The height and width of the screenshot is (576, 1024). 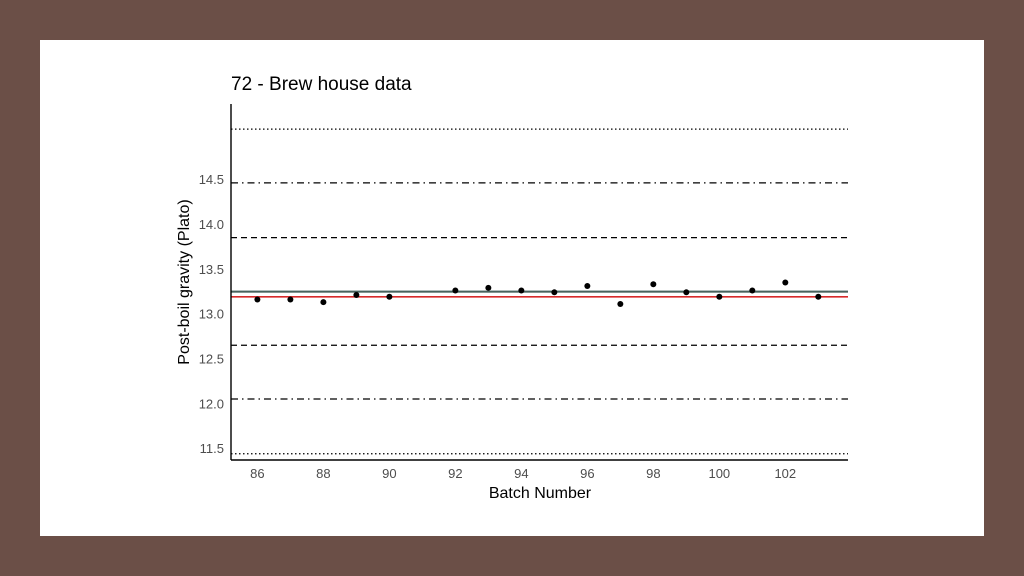 I want to click on y-axis-title: Post-boil gravity (Plato), so click(x=184, y=281).